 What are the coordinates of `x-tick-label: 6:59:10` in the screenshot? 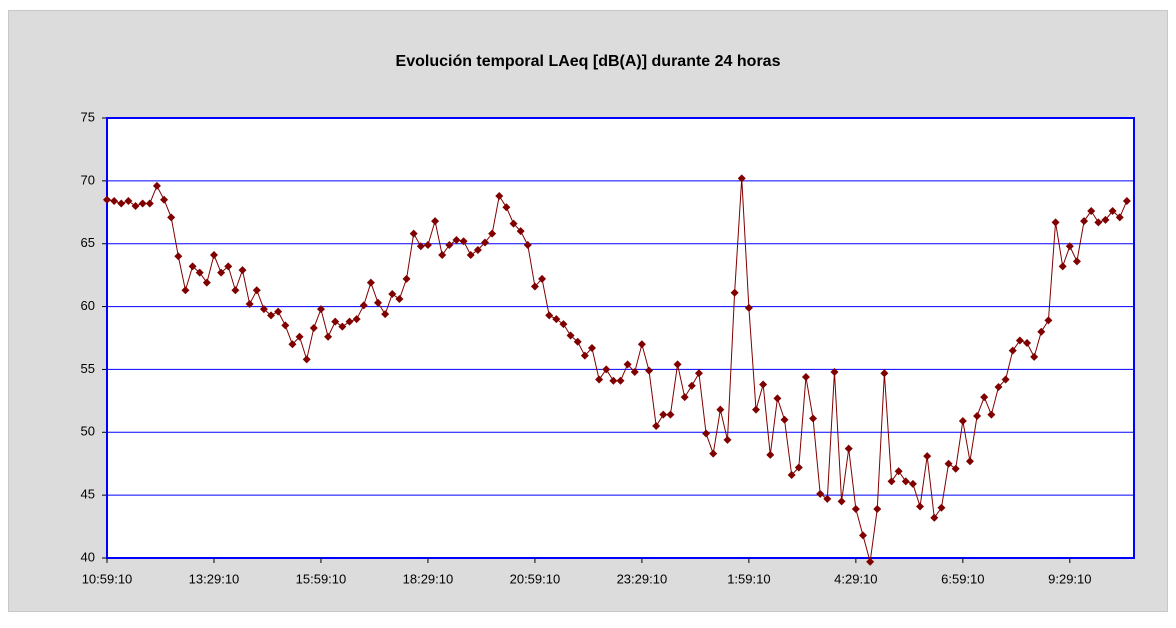 It's located at (962, 578).